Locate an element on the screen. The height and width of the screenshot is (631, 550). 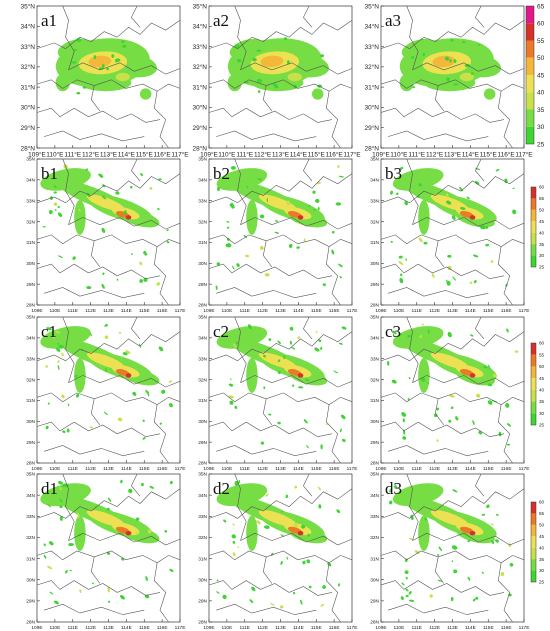
y-tick-label: 29°N is located at coordinates (199, 128).